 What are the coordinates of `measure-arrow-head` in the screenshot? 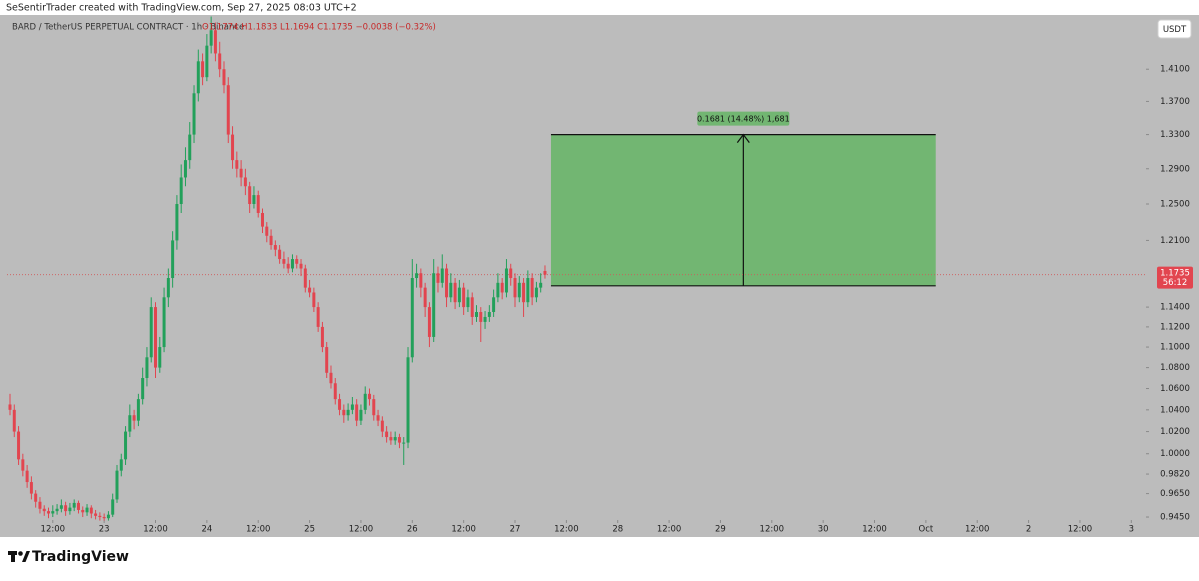 It's located at (743, 138).